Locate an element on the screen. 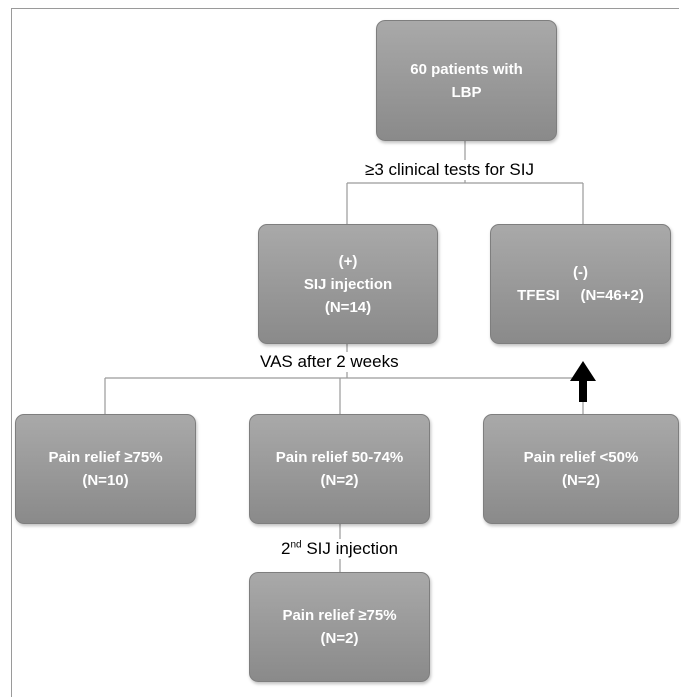  relief-second-line1: Pain relief ≥75% is located at coordinates (339, 615).